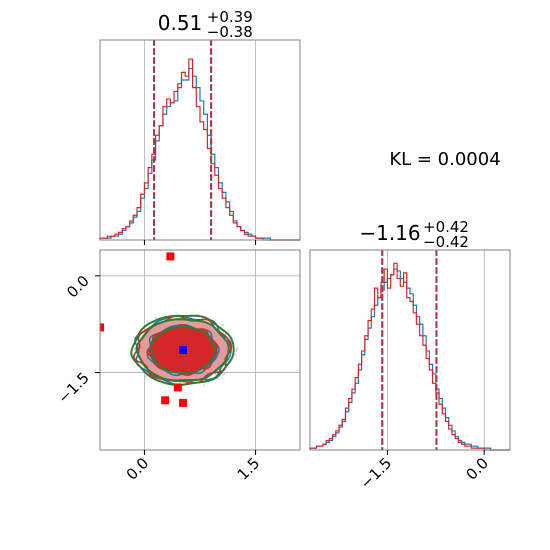  What do you see at coordinates (73, 388) in the screenshot?
I see `joint-ytick-label-0: −1.5` at bounding box center [73, 388].